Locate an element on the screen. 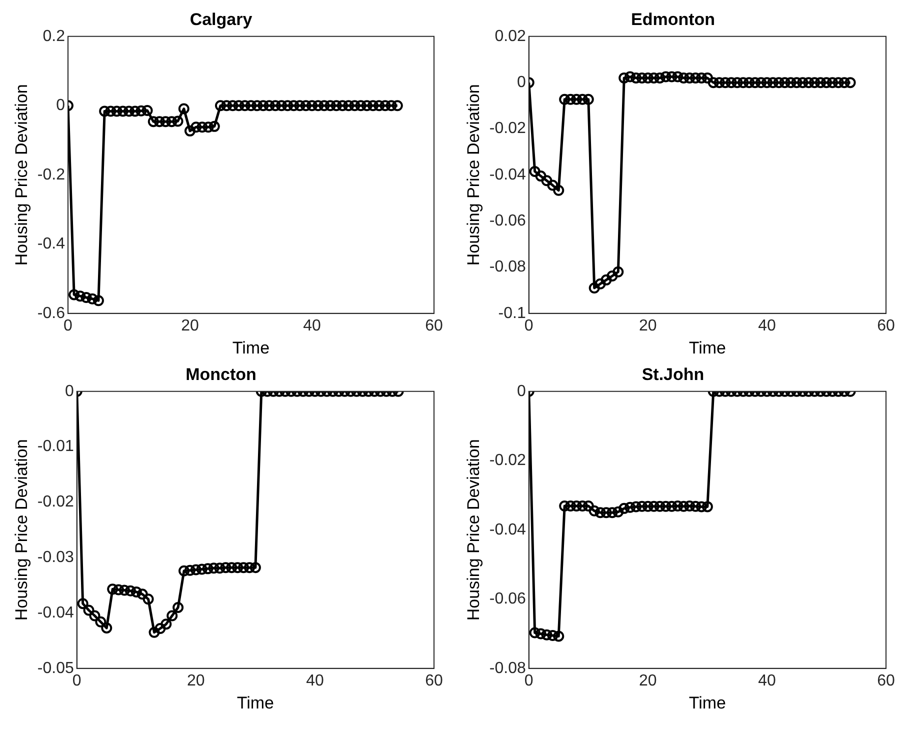  chart-title: Calgary is located at coordinates (221, 19).